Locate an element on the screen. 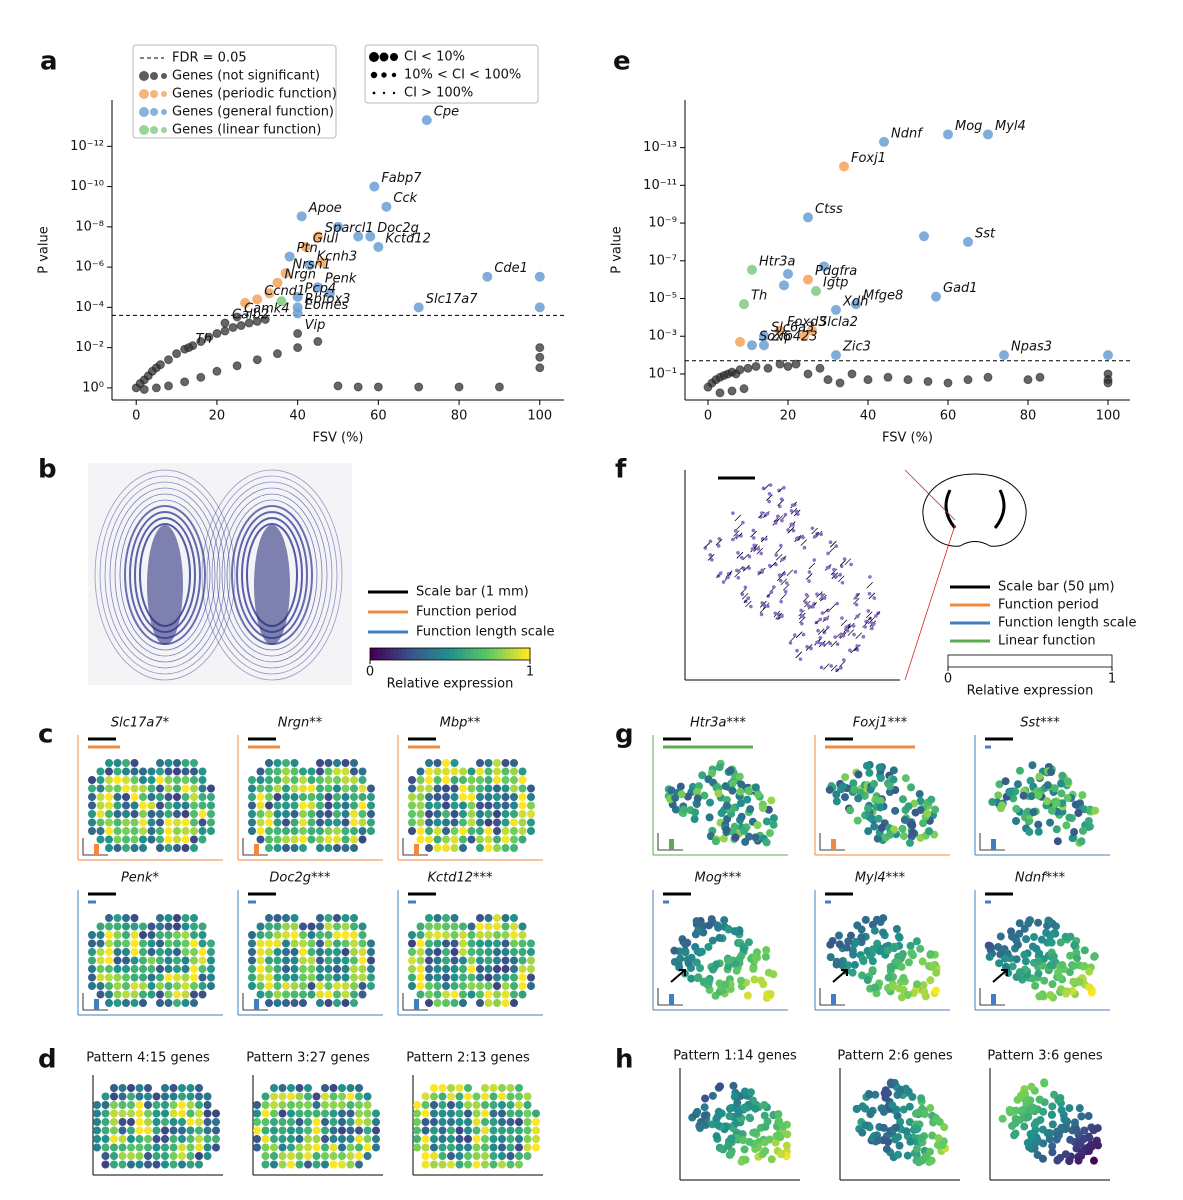  y-tick-label: 10⁻⁶ is located at coordinates (89, 267).